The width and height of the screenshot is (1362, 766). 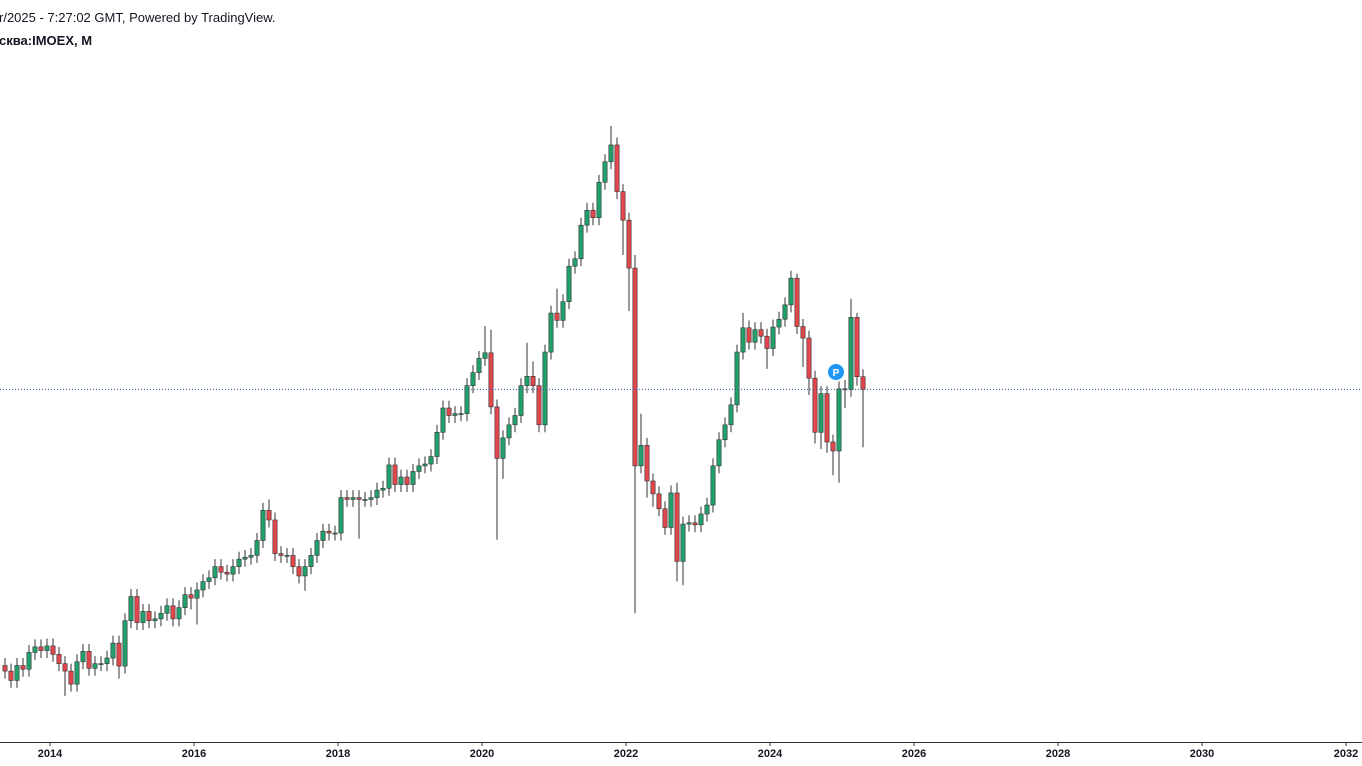 I want to click on x-tick-label: 2014, so click(x=50, y=754).